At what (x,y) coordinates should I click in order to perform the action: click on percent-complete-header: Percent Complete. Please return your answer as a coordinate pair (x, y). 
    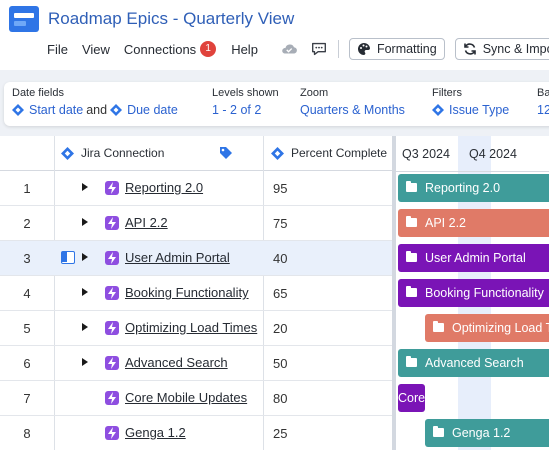
    Looking at the image, I should click on (339, 153).